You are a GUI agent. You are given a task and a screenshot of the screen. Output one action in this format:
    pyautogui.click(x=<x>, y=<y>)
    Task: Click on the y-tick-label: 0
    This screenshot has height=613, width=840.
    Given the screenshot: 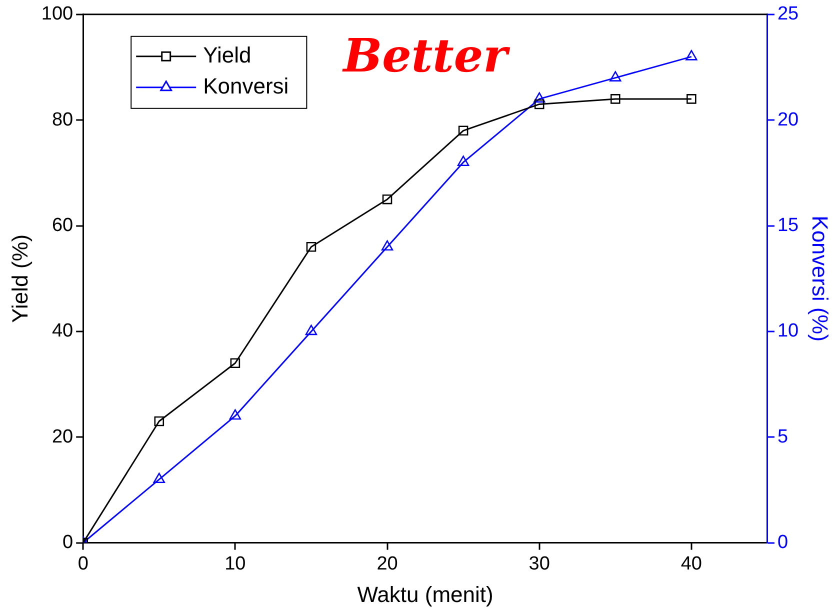 What is the action you would take?
    pyautogui.click(x=68, y=543)
    